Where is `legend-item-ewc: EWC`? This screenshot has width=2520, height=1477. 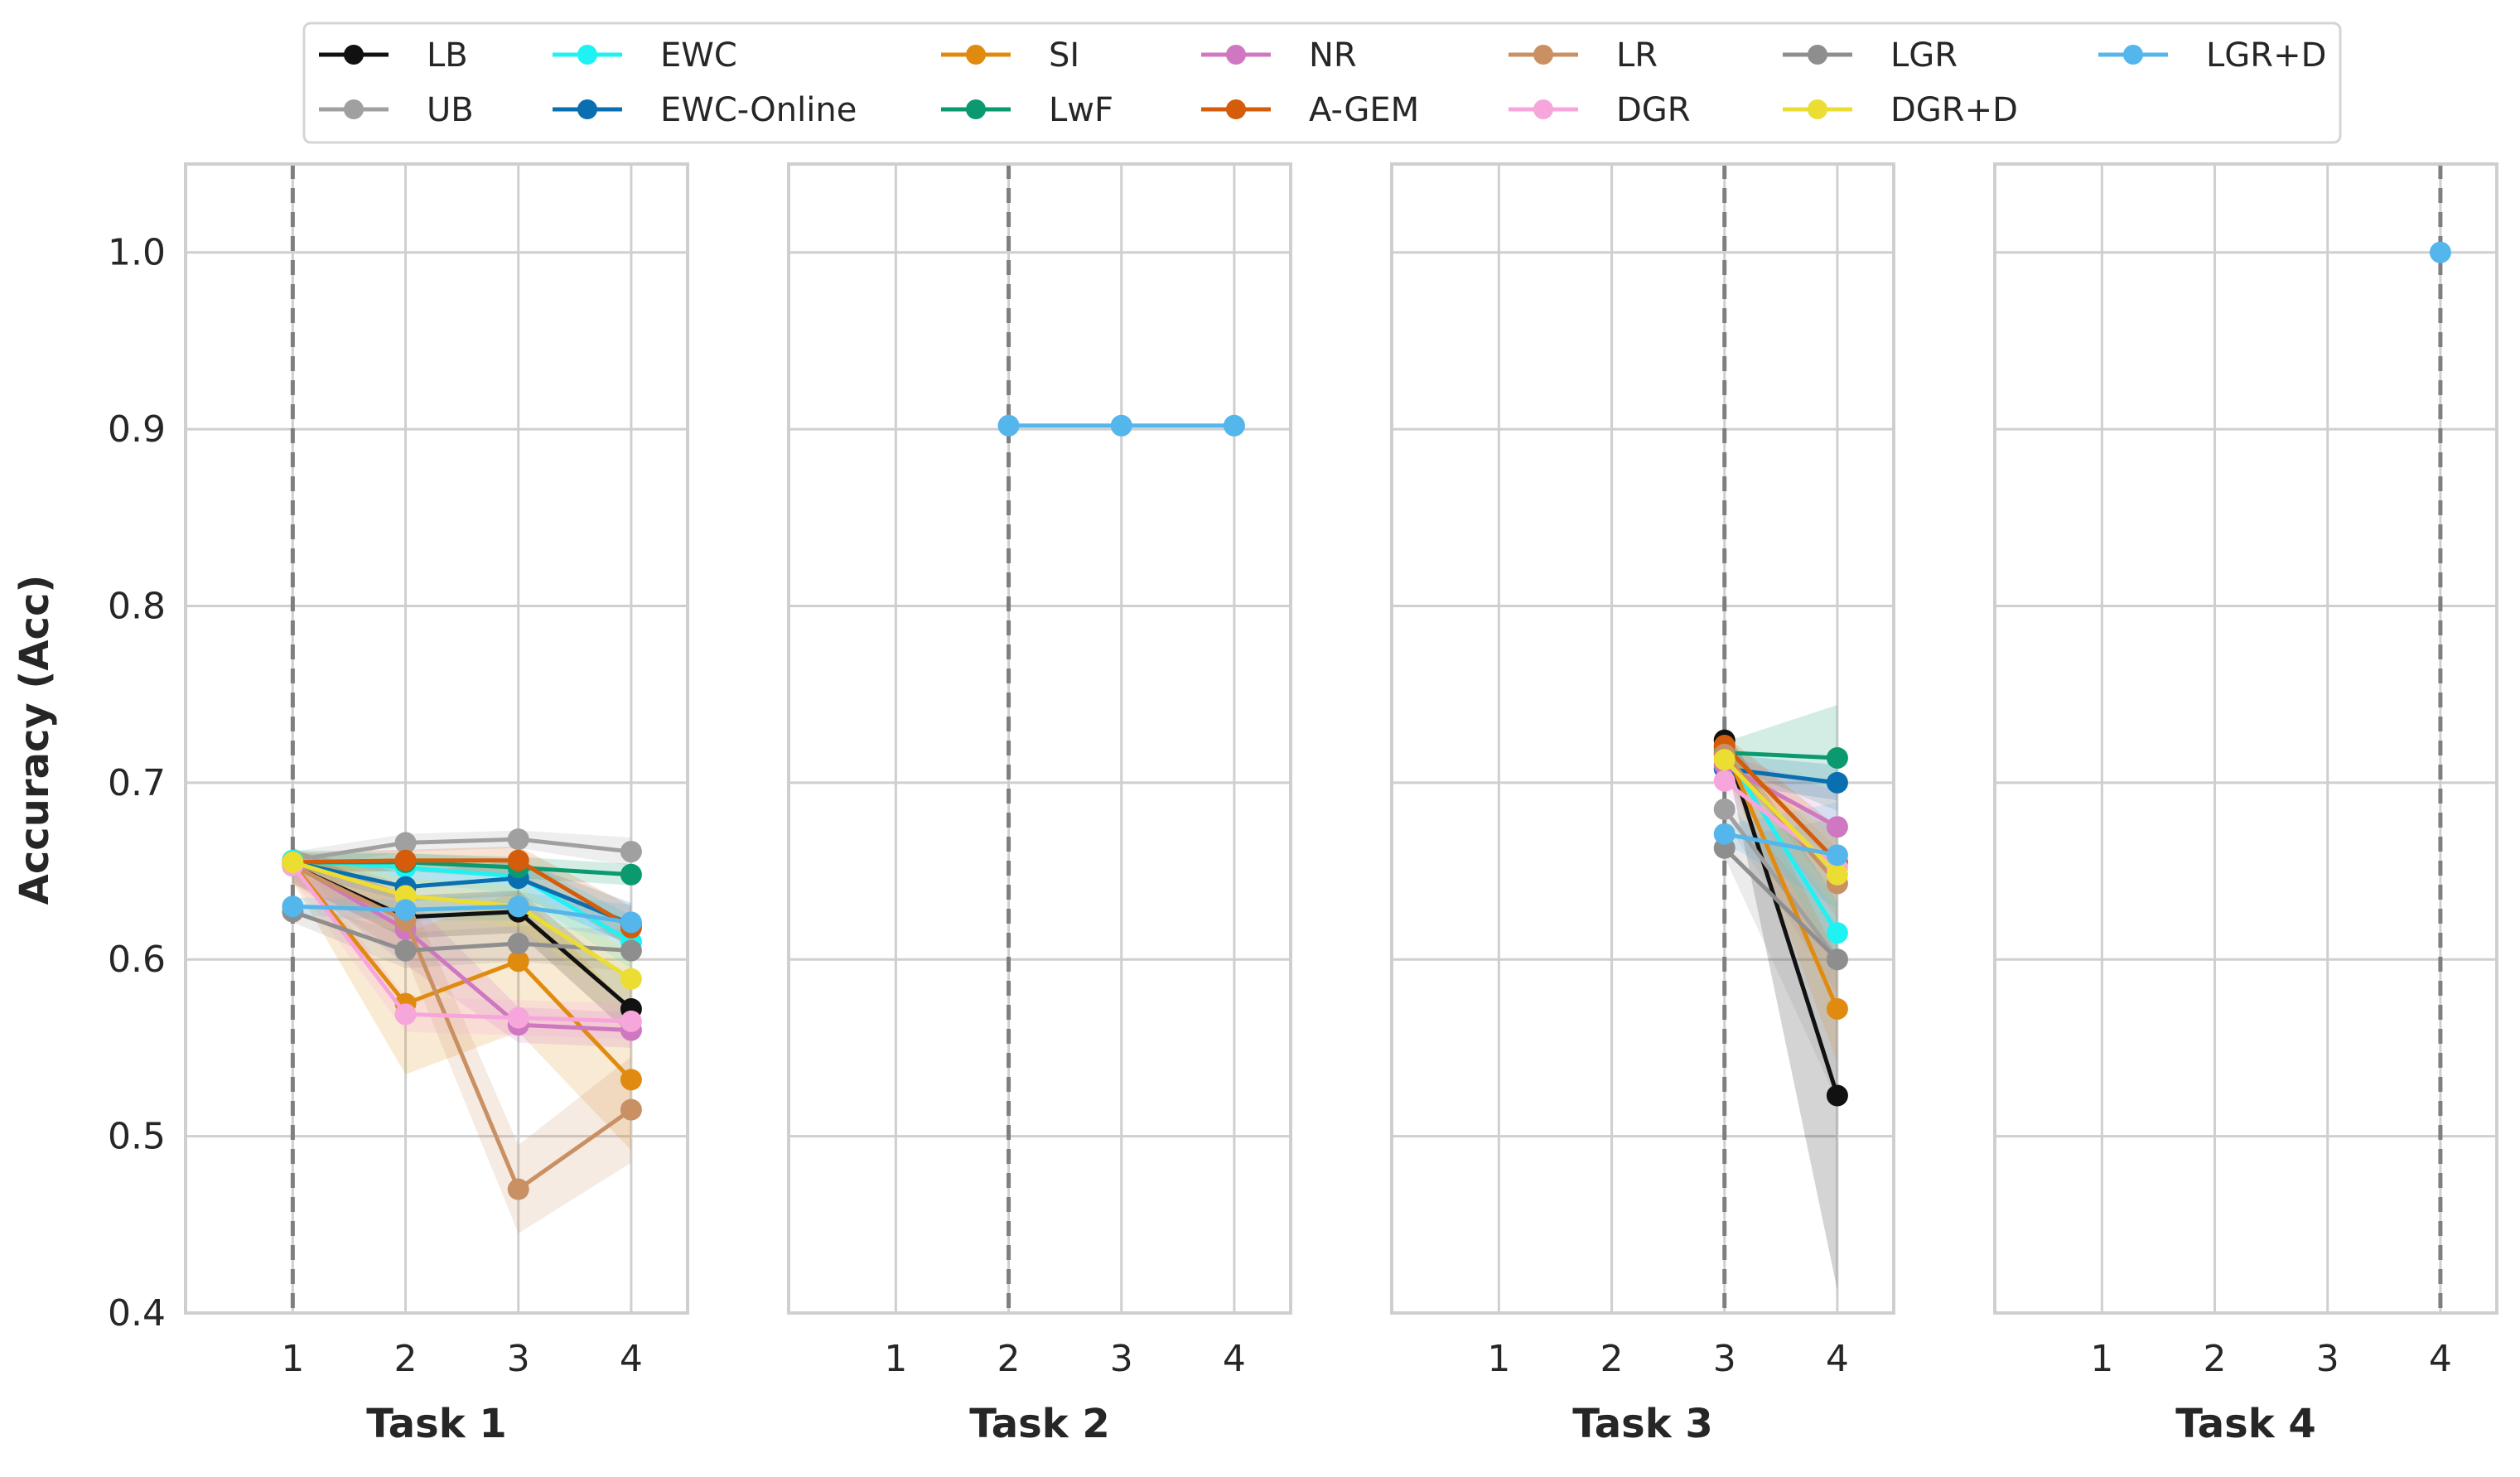
legend-item-ewc: EWC is located at coordinates (645, 55).